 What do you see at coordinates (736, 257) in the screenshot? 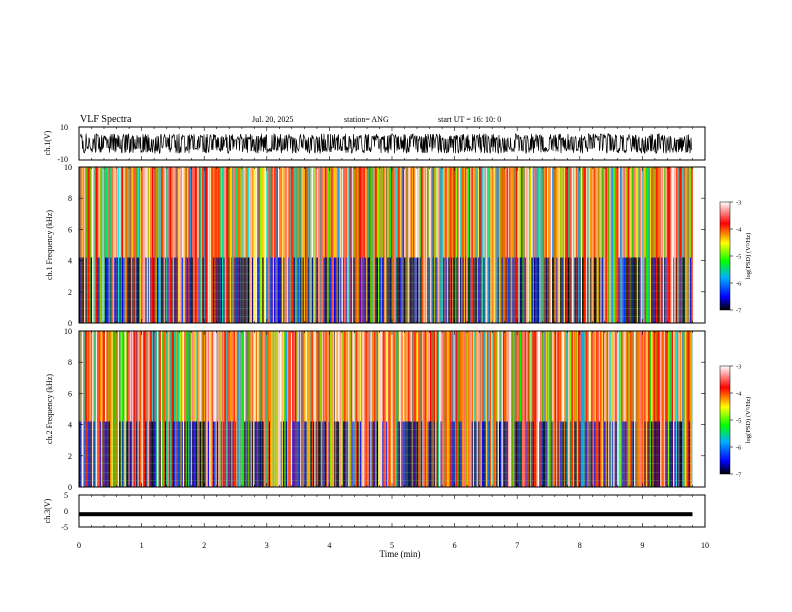
I see `colorbar-ch1-ticks: -3 -4 -5 -6 -7` at bounding box center [736, 257].